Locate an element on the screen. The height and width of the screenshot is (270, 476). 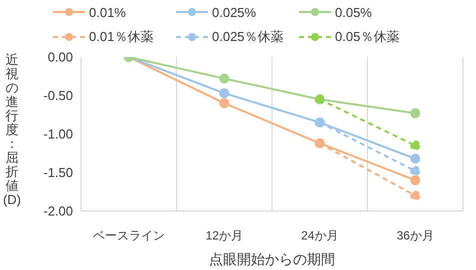
text: 近視の進行度：屈折値(D) is located at coordinates (12, 129).